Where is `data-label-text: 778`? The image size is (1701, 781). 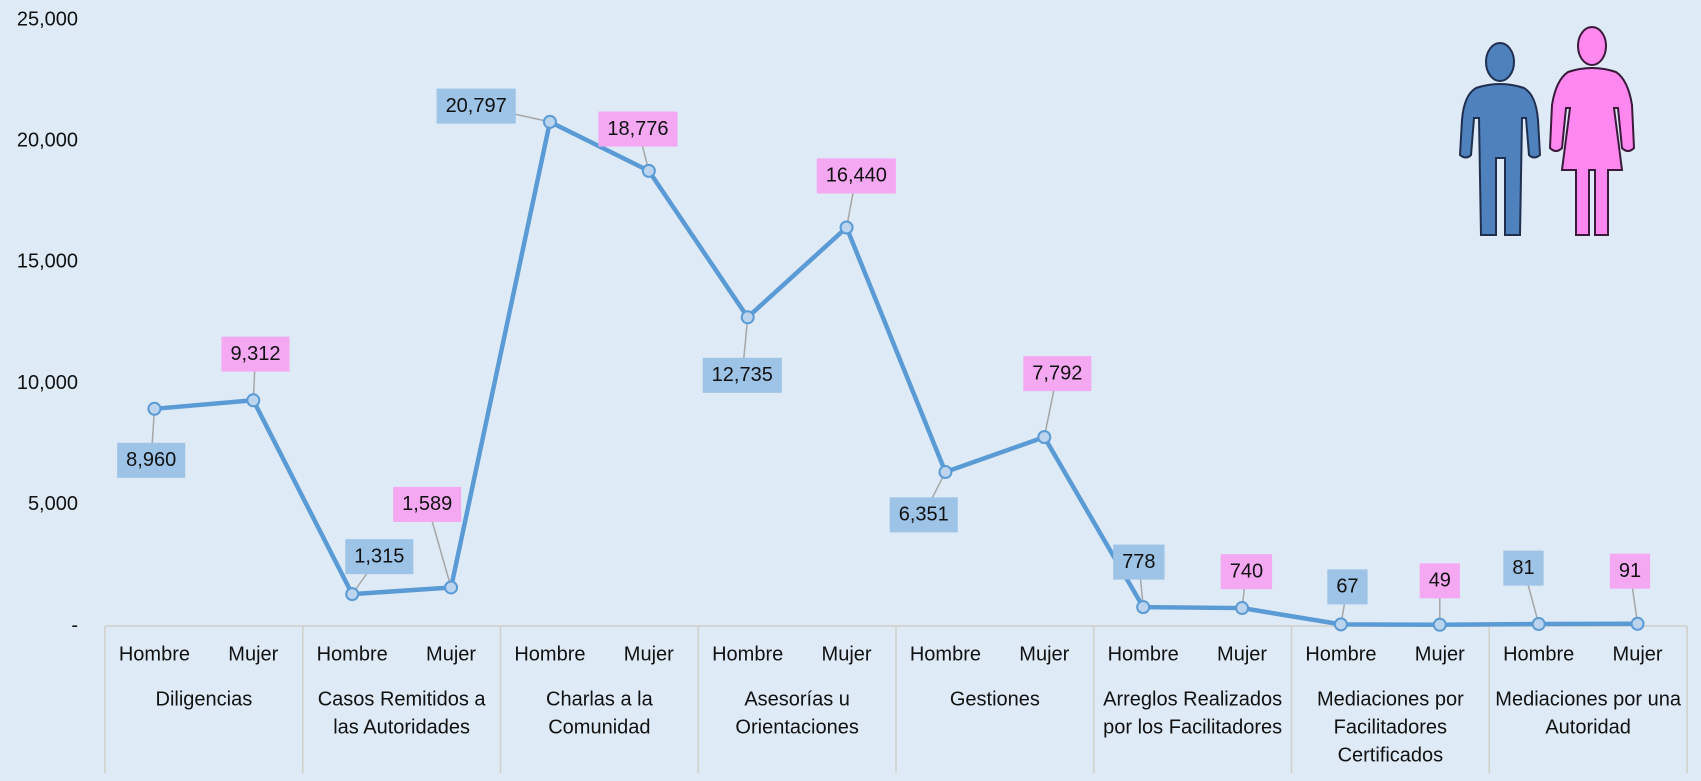
data-label-text: 778 is located at coordinates (1138, 562).